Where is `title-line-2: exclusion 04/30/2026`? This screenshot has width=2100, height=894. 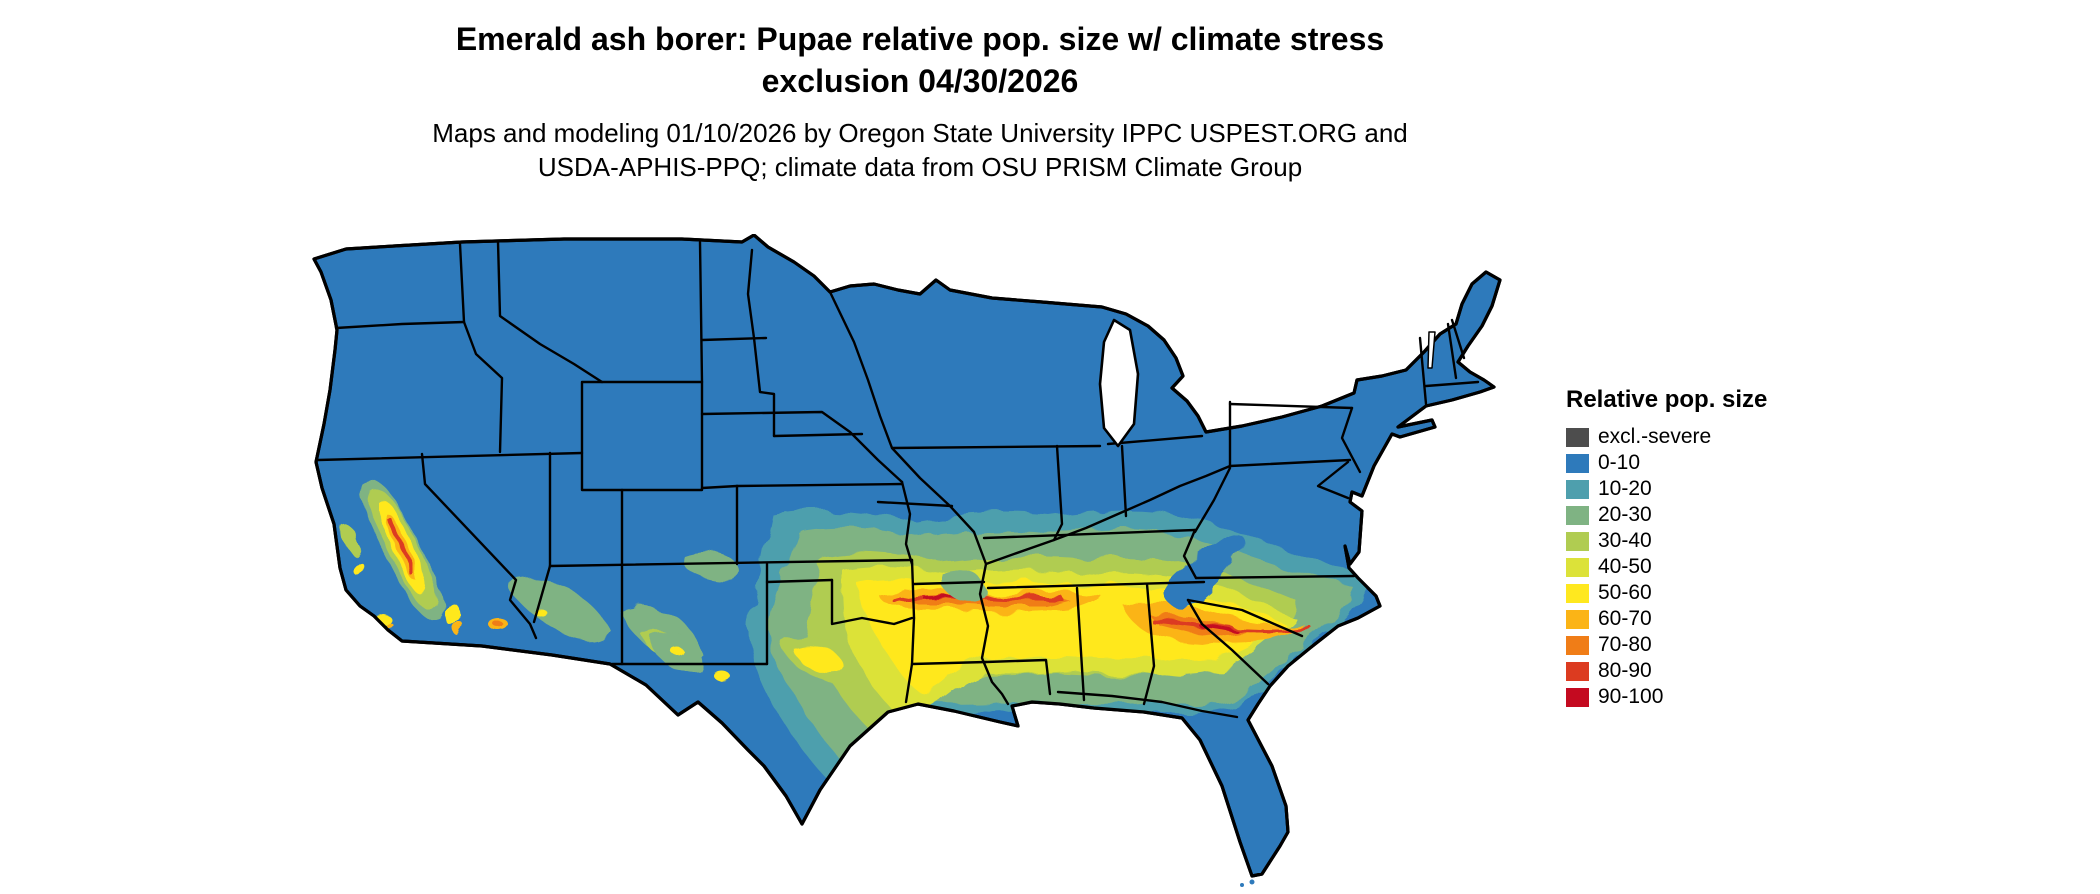
title-line-2: exclusion 04/30/2026 is located at coordinates (920, 81).